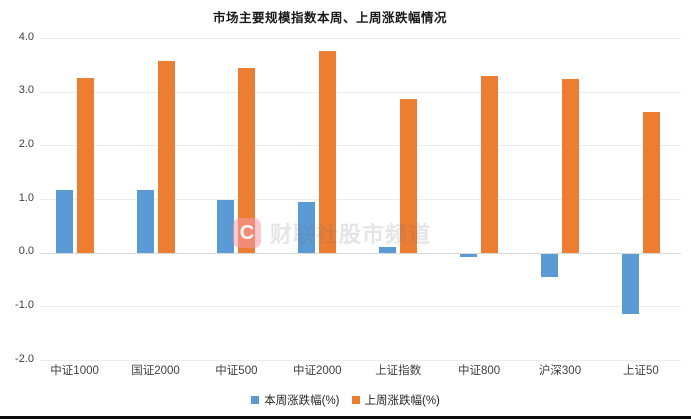 This screenshot has height=419, width=691. Describe the element at coordinates (255, 400) in the screenshot. I see `legend-swatch-this-week` at that location.